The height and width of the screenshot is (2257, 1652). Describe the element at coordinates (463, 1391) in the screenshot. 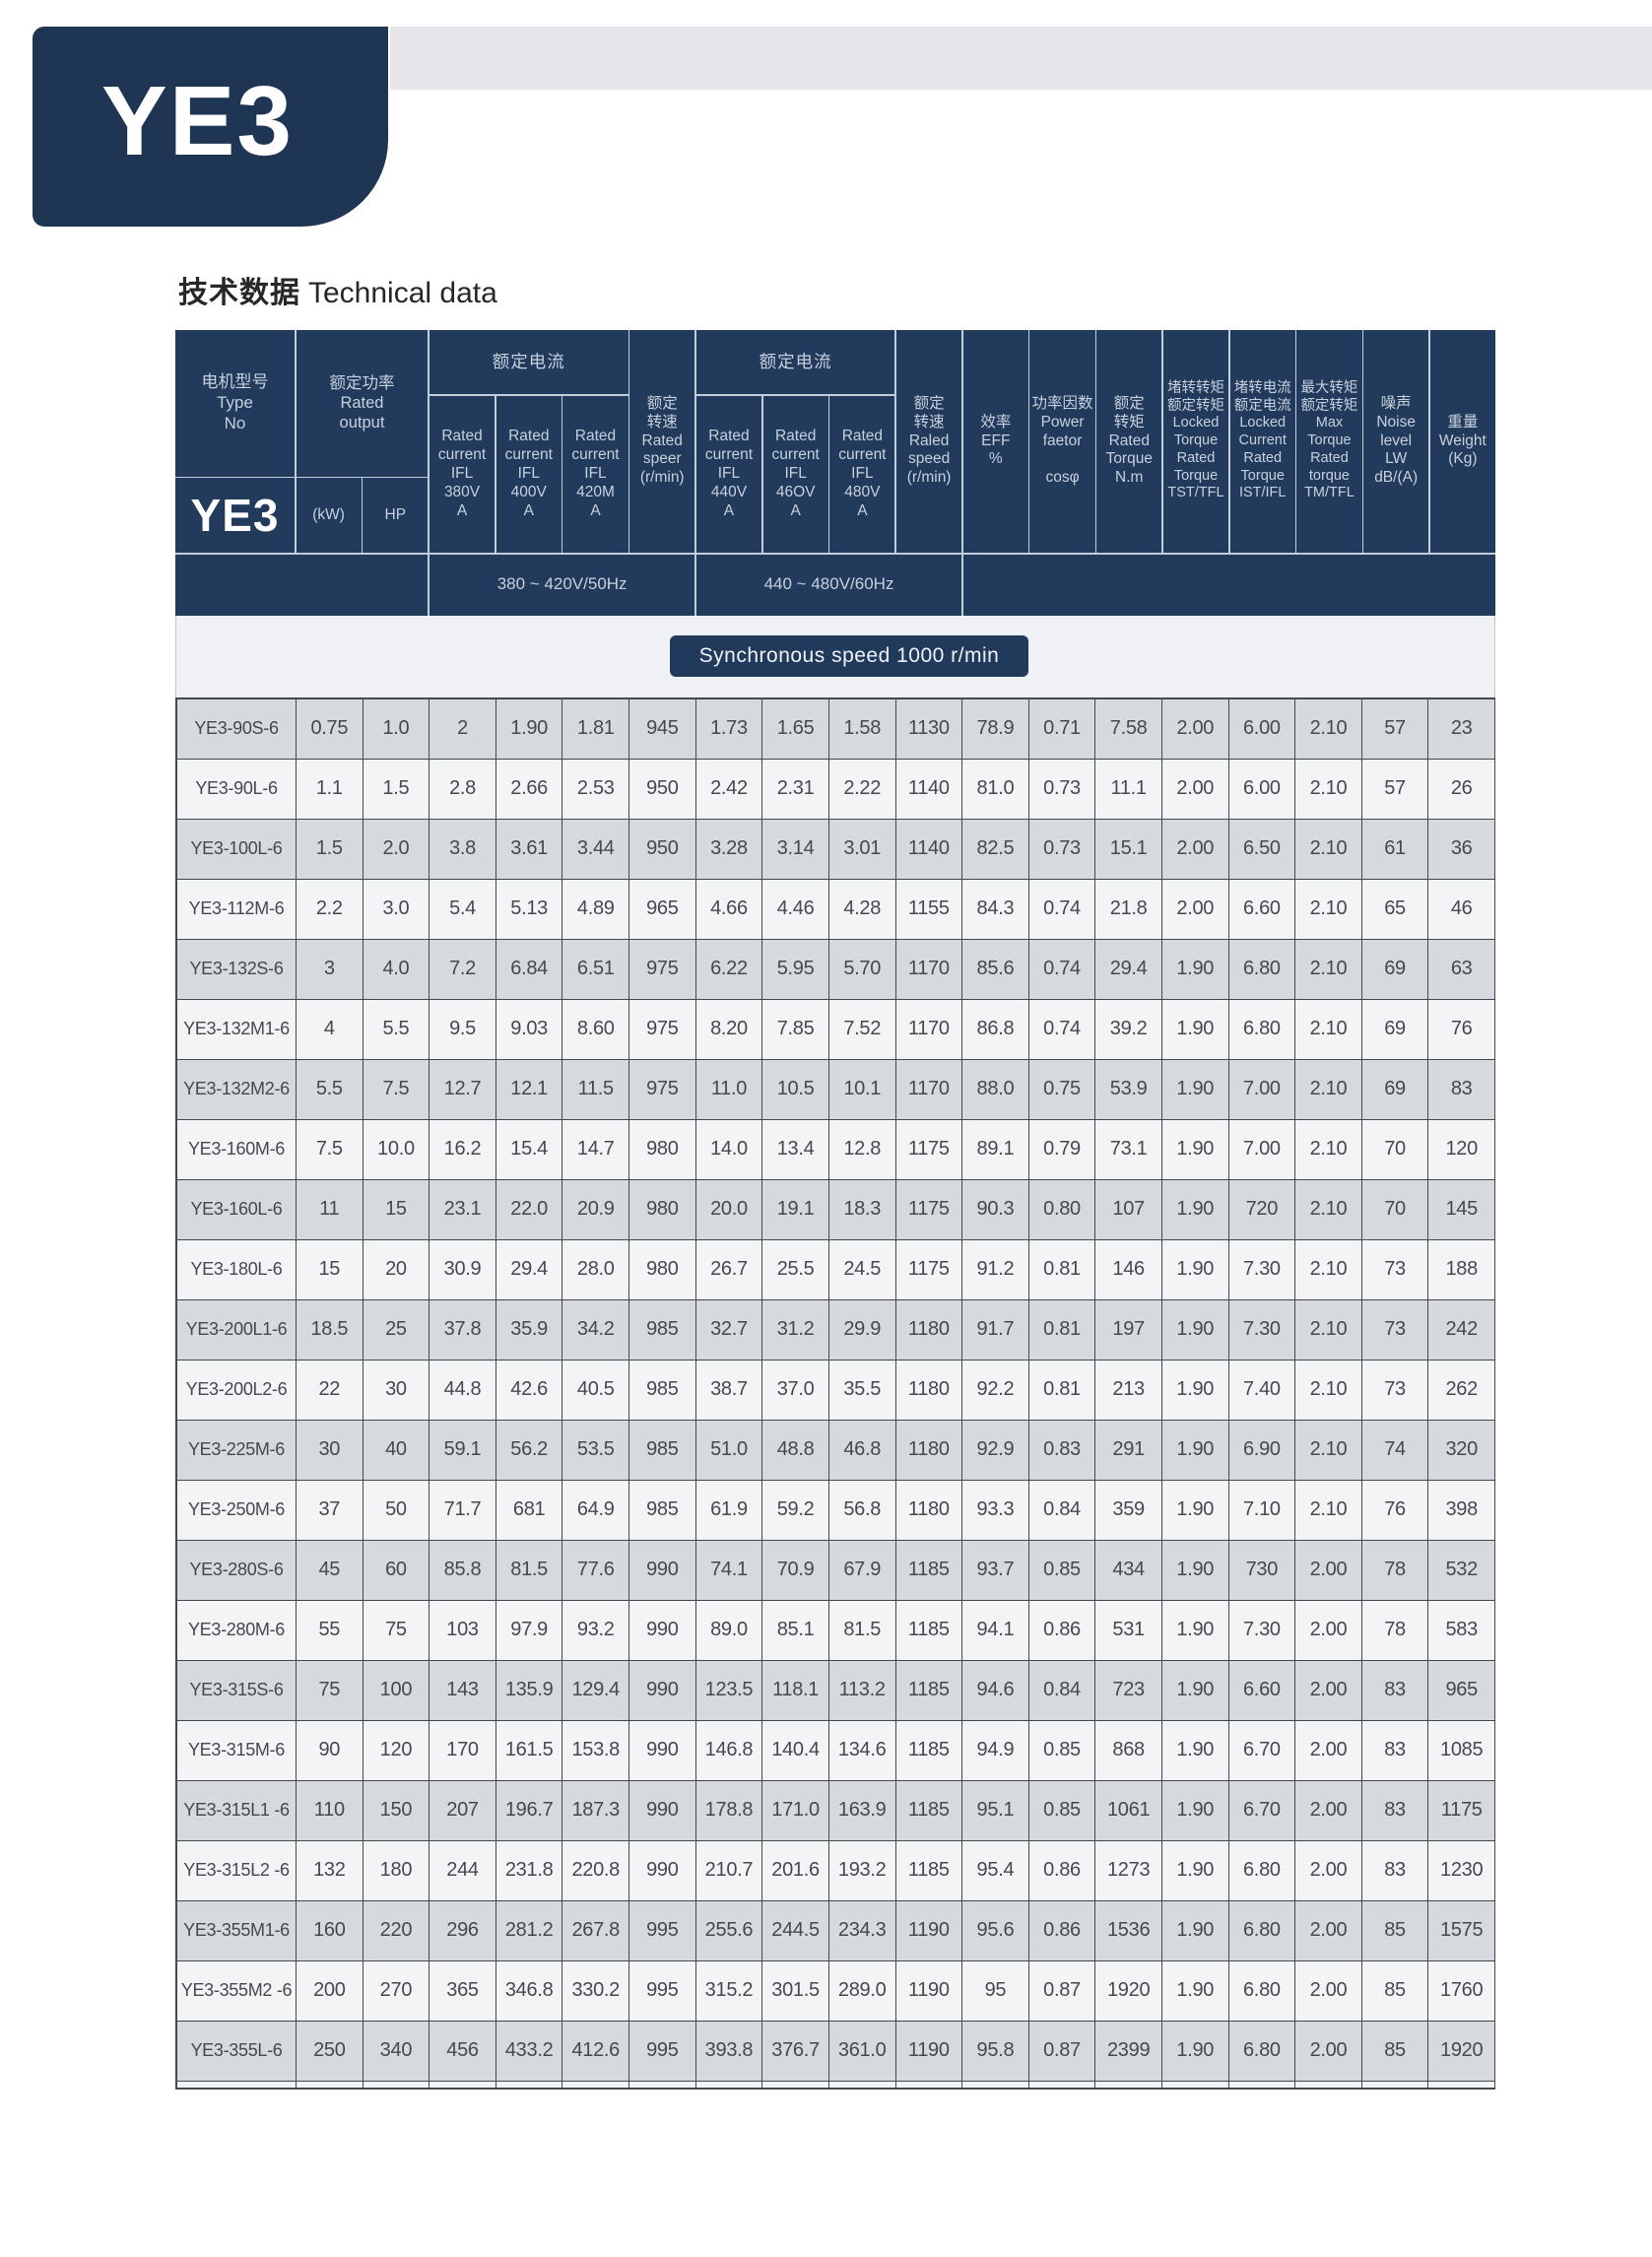

I see `data-cell: 44.8` at that location.